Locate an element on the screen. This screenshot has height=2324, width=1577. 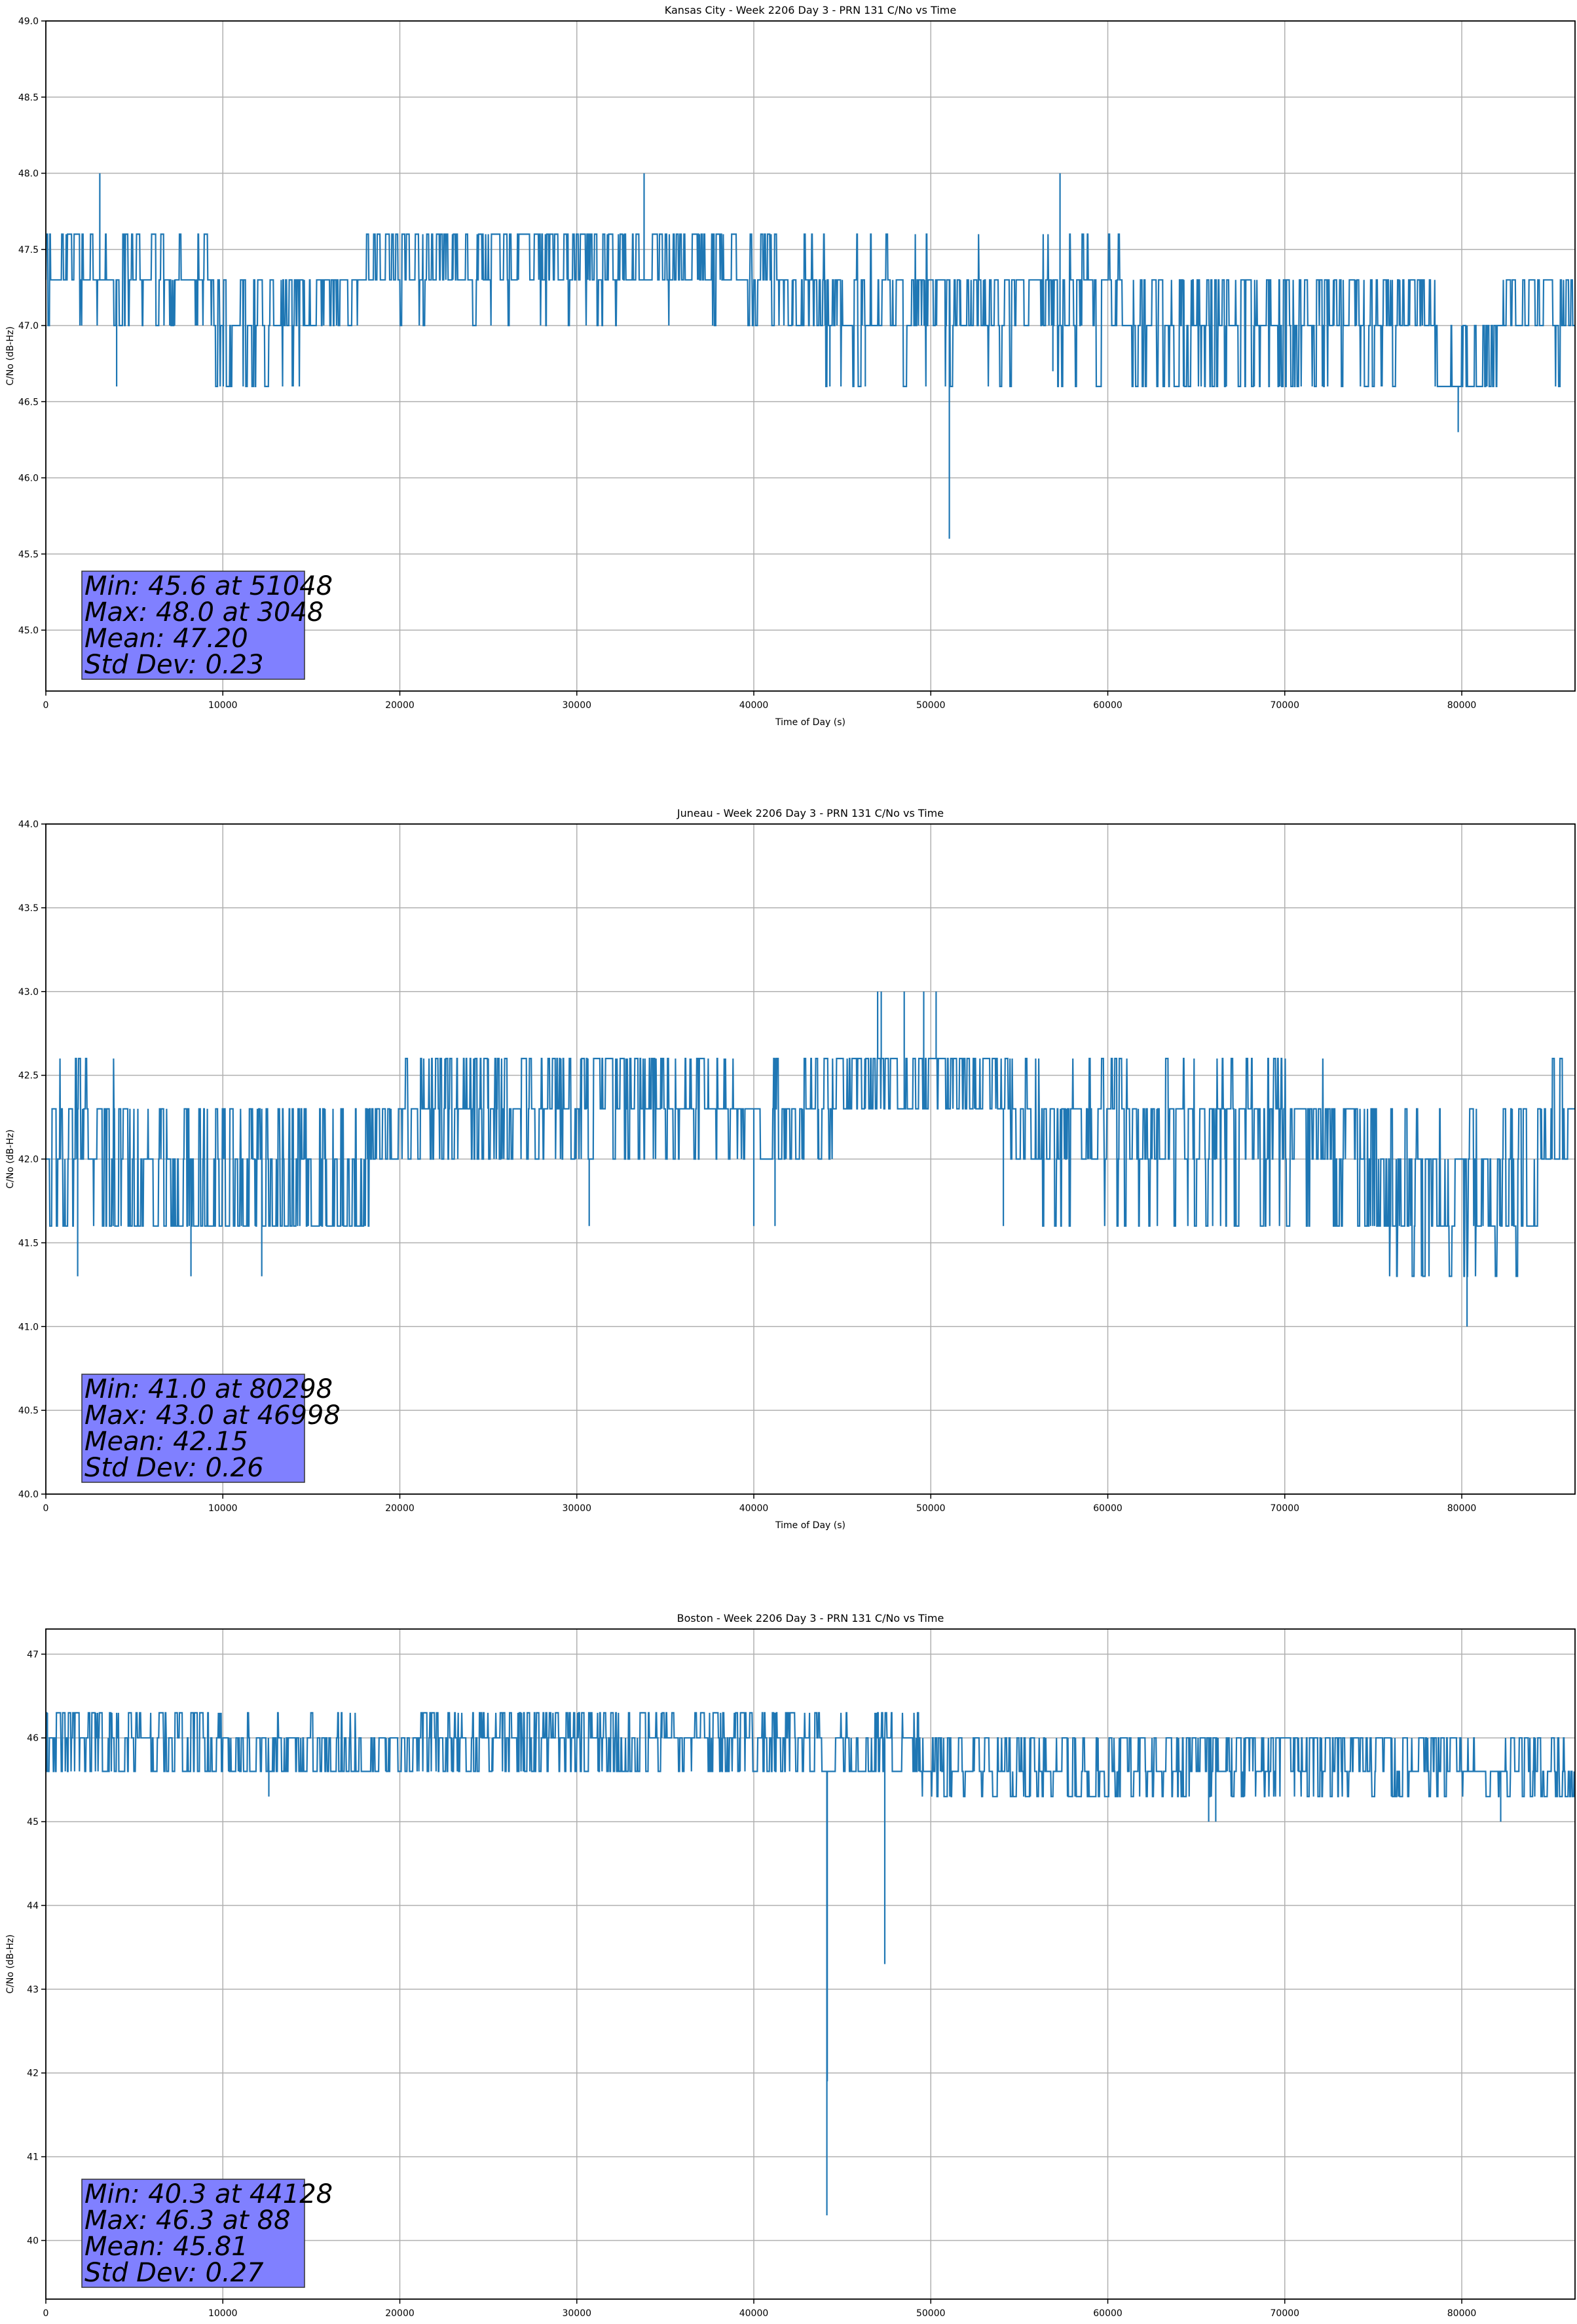
y-tick-label: 44.0 is located at coordinates (28, 824).